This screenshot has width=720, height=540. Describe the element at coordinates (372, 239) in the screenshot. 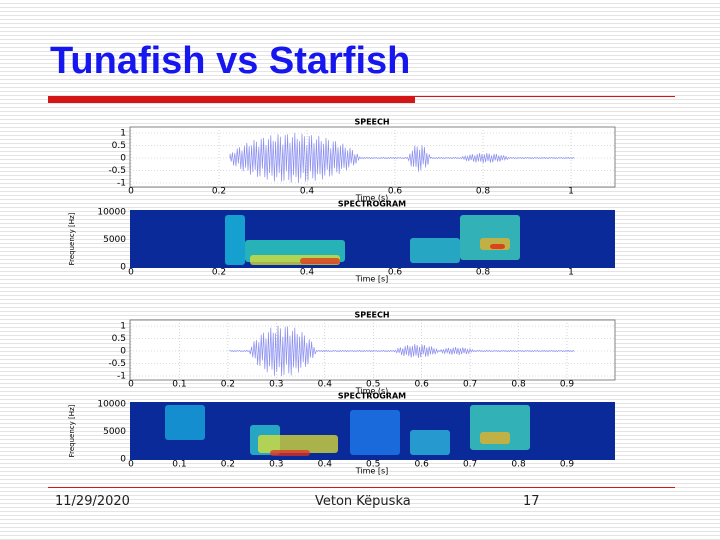

I see `spectrogram-image` at that location.